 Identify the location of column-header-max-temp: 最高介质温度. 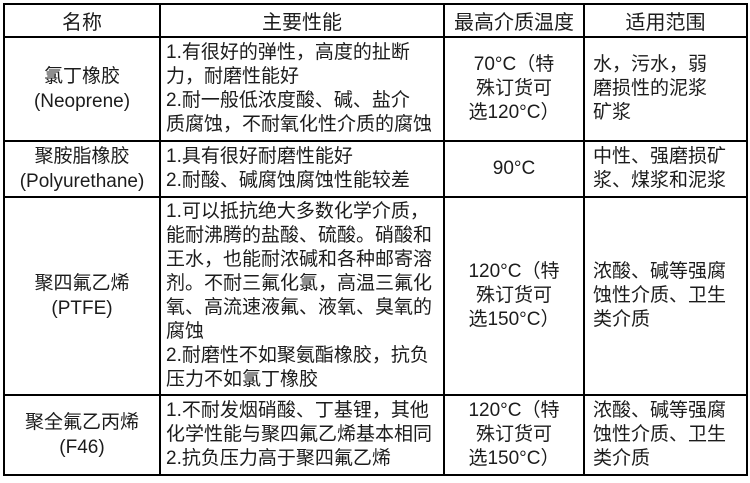
(514, 20).